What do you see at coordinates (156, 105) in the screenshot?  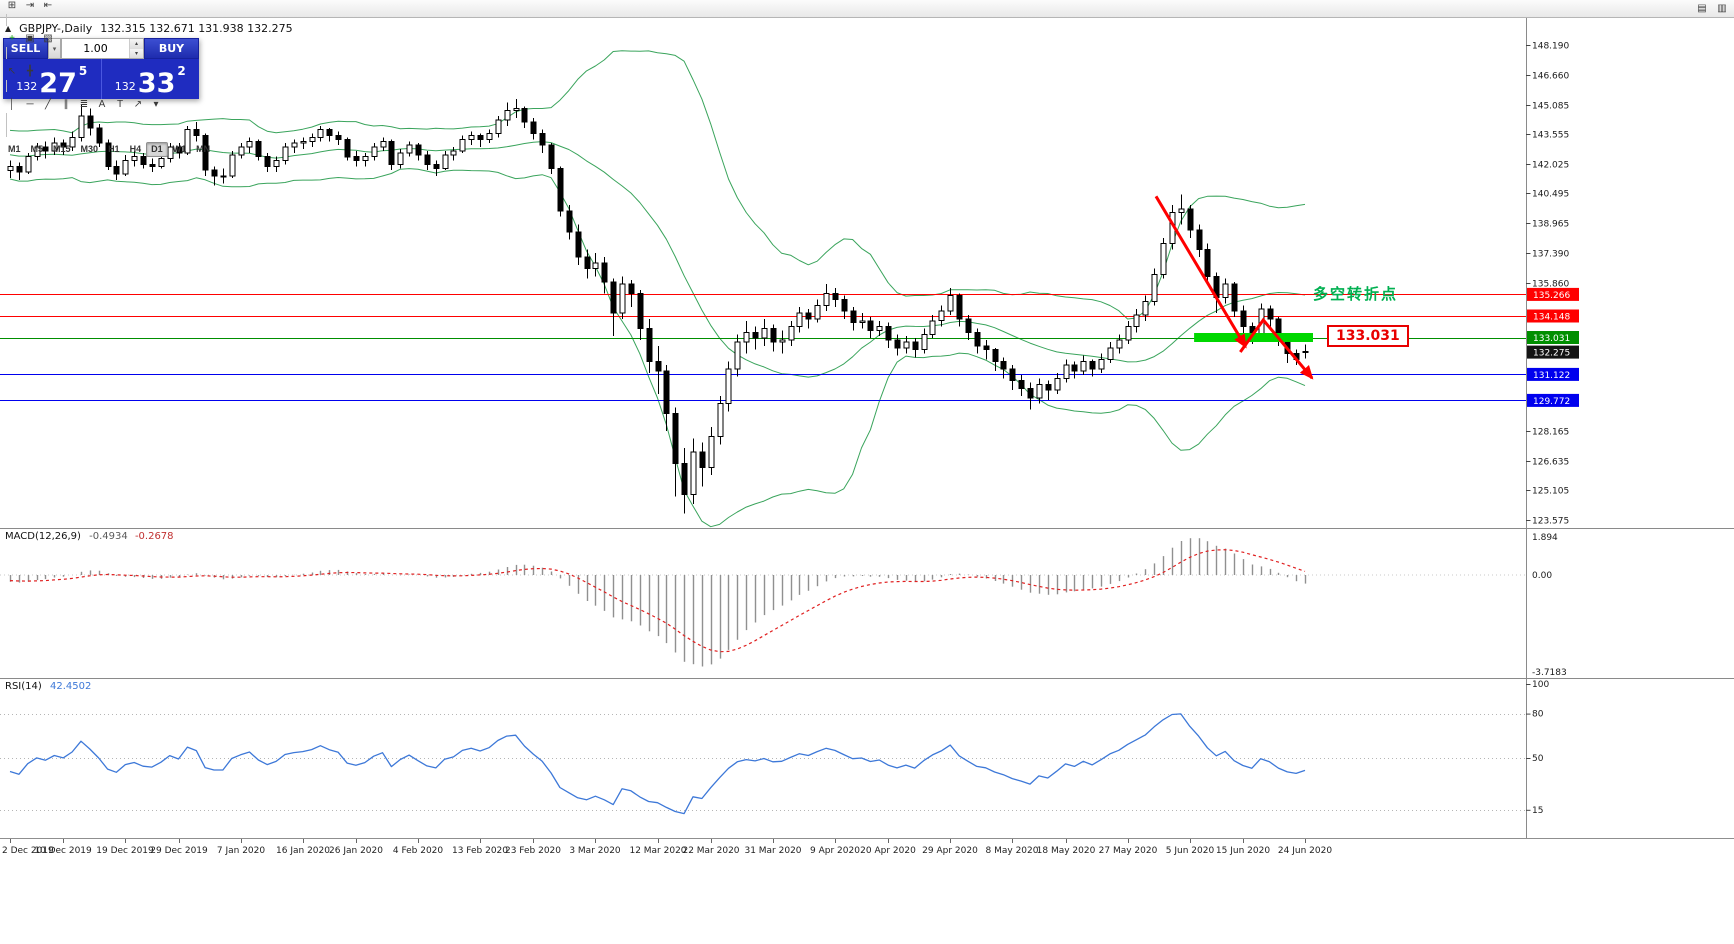 I see `objects-dropdown-button: ▾` at bounding box center [156, 105].